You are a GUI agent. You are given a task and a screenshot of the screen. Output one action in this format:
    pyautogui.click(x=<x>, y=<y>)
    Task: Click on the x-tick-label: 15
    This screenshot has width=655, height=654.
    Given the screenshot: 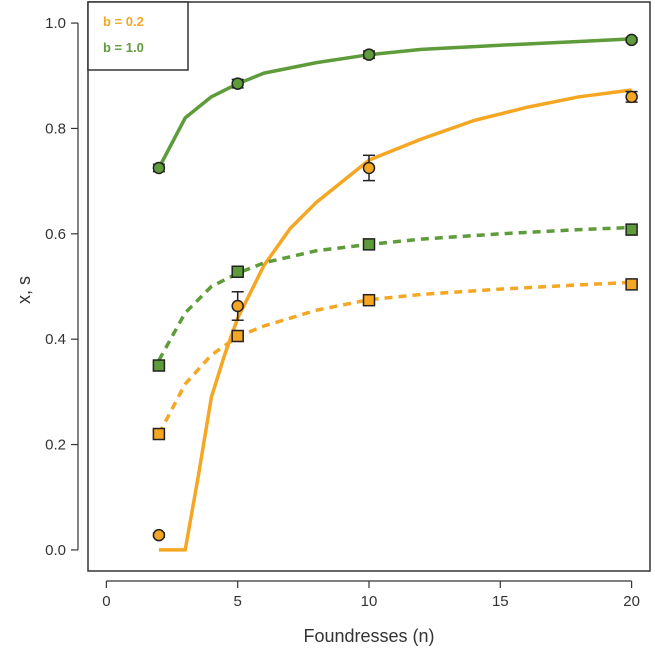 What is the action you would take?
    pyautogui.click(x=500, y=601)
    